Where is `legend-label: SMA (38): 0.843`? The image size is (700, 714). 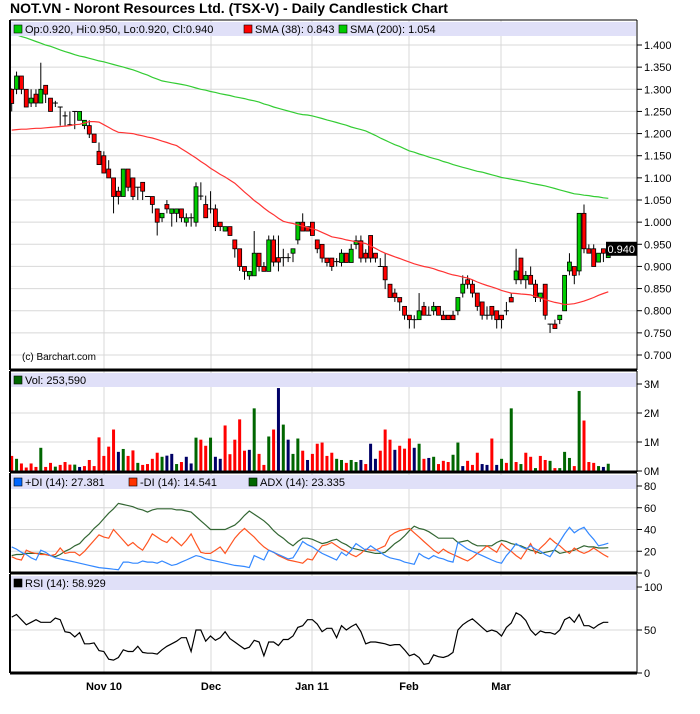 legend-label: SMA (38): 0.843 is located at coordinates (295, 30).